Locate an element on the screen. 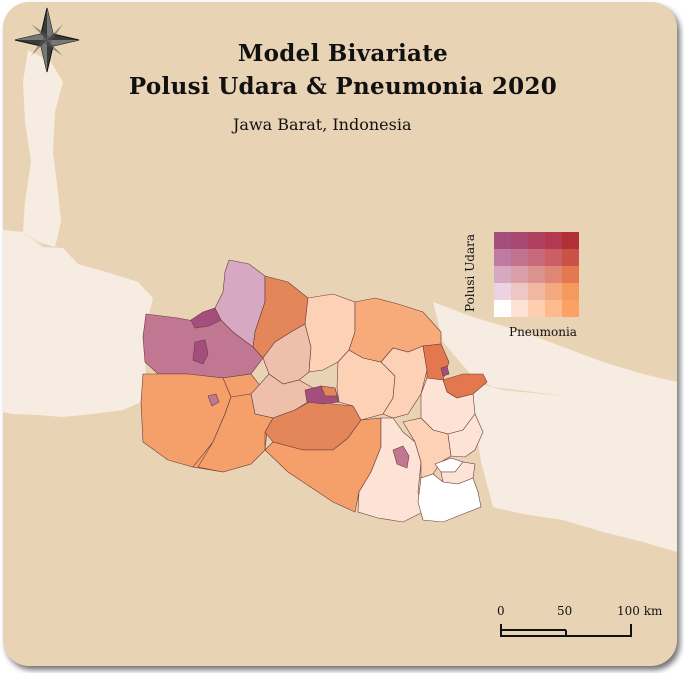 The height and width of the screenshot is (673, 684). scale-label-50: 50 is located at coordinates (565, 611).